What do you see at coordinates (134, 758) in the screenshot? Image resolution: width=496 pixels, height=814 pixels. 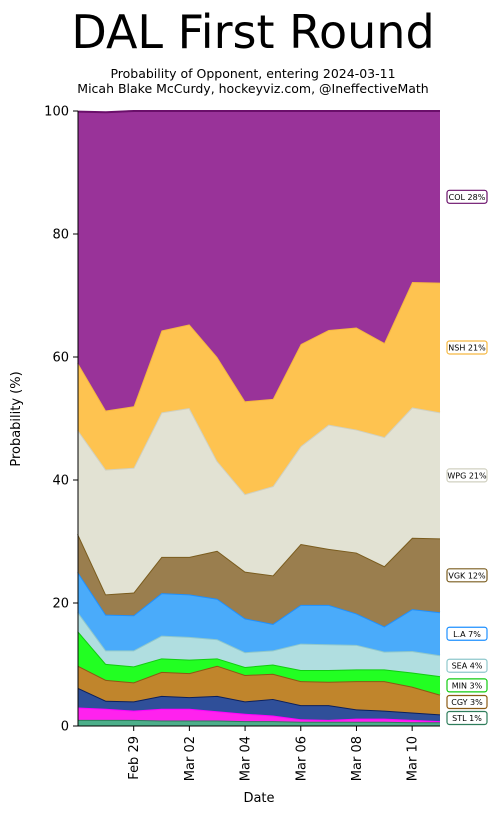 I see `x-tick-label: Feb 29` at bounding box center [134, 758].